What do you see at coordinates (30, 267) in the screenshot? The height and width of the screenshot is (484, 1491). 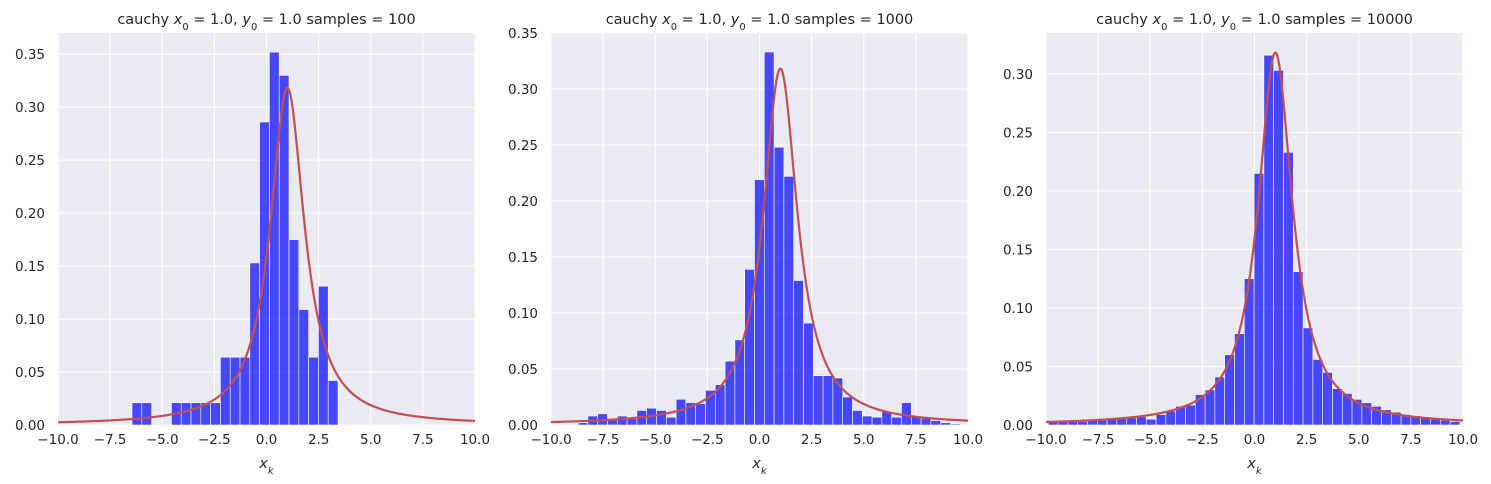 I see `y-tick-label: 0.15` at bounding box center [30, 267].